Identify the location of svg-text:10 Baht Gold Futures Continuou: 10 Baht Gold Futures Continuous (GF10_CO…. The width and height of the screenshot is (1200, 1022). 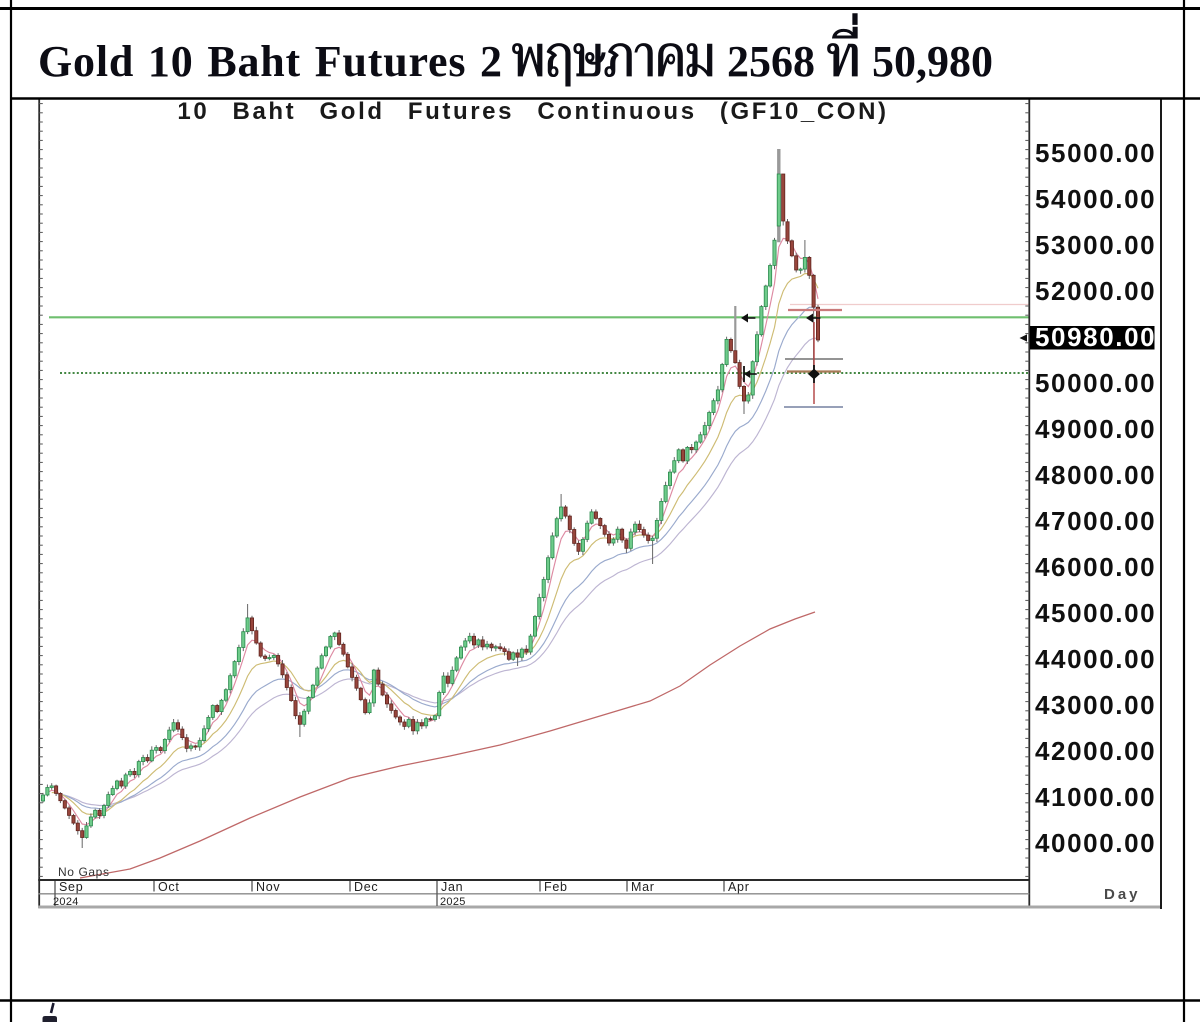
(532, 111).